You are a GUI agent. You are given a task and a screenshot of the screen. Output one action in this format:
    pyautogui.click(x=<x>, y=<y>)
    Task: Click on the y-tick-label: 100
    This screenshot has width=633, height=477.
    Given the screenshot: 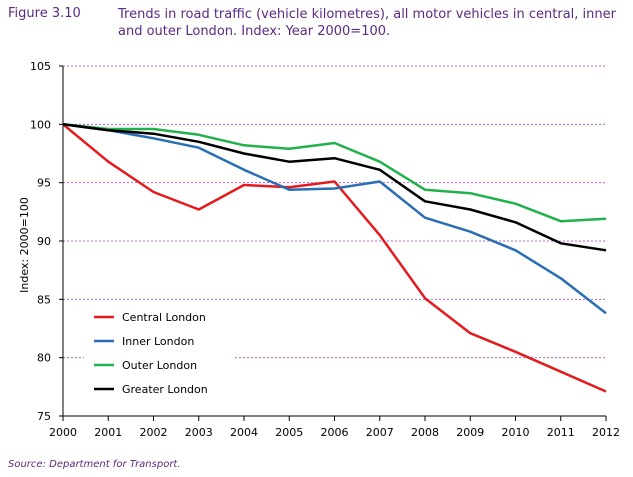 What is the action you would take?
    pyautogui.click(x=40, y=124)
    